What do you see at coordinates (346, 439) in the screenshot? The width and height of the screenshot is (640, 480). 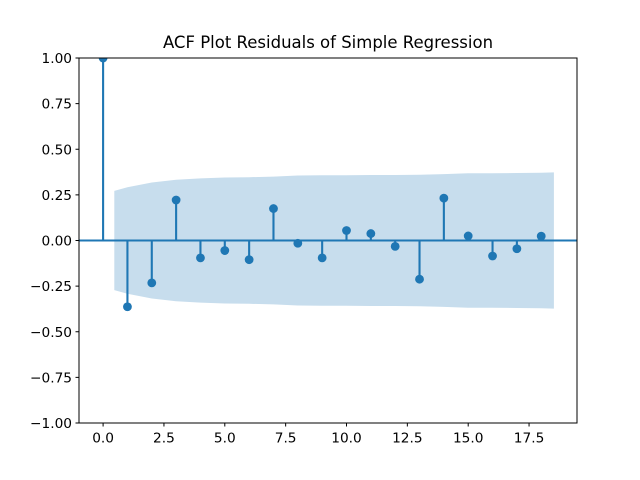 I see `x-tick-label: 10.0` at bounding box center [346, 439].